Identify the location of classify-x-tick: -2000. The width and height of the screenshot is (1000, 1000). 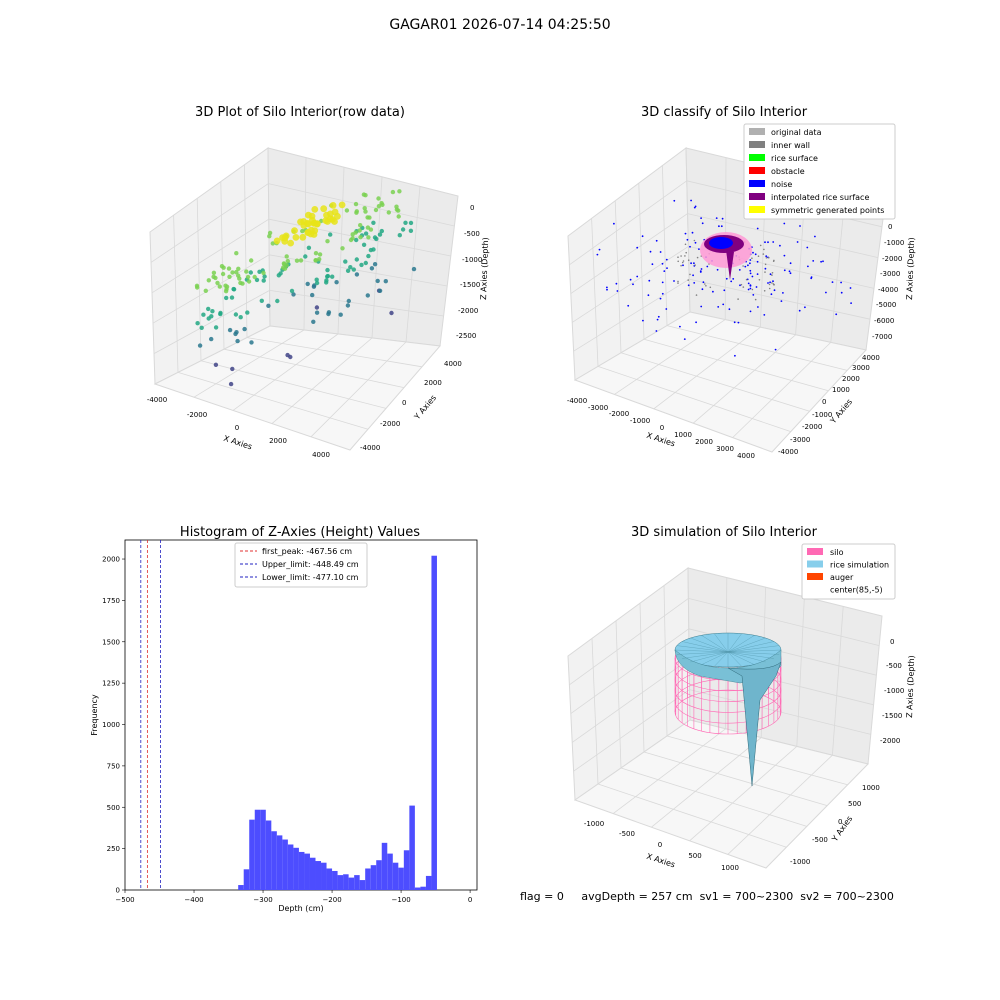
(619, 414).